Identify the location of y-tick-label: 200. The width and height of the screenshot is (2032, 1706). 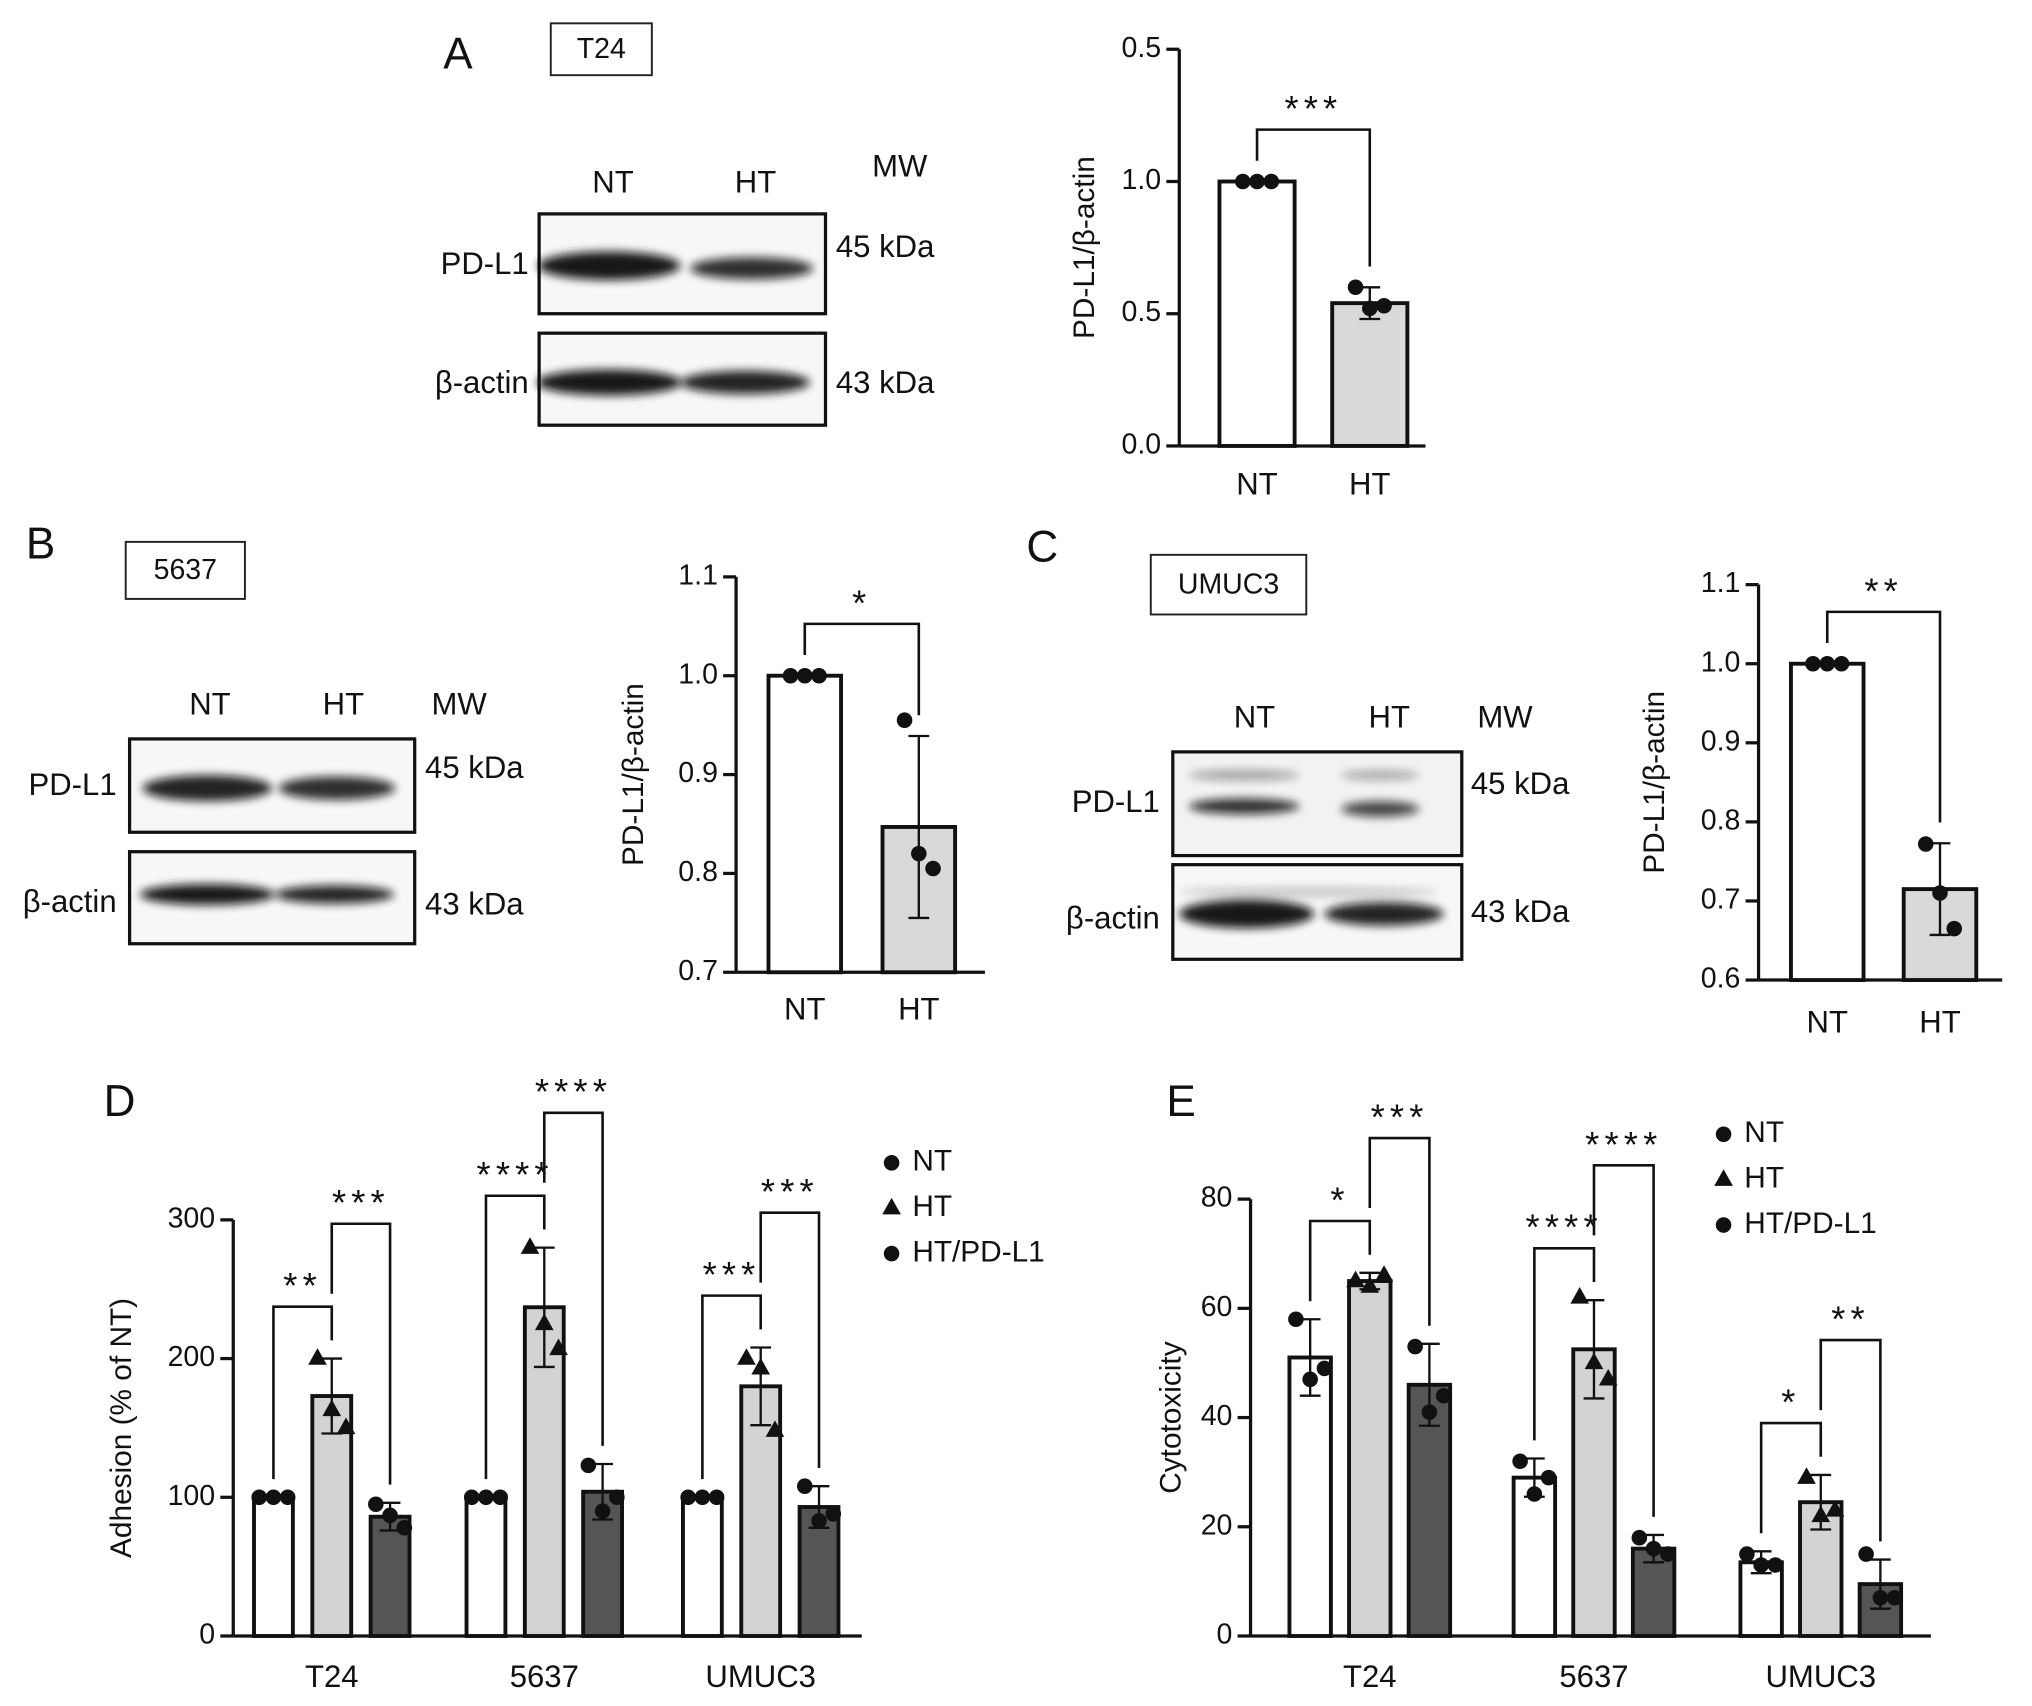
(192, 1357).